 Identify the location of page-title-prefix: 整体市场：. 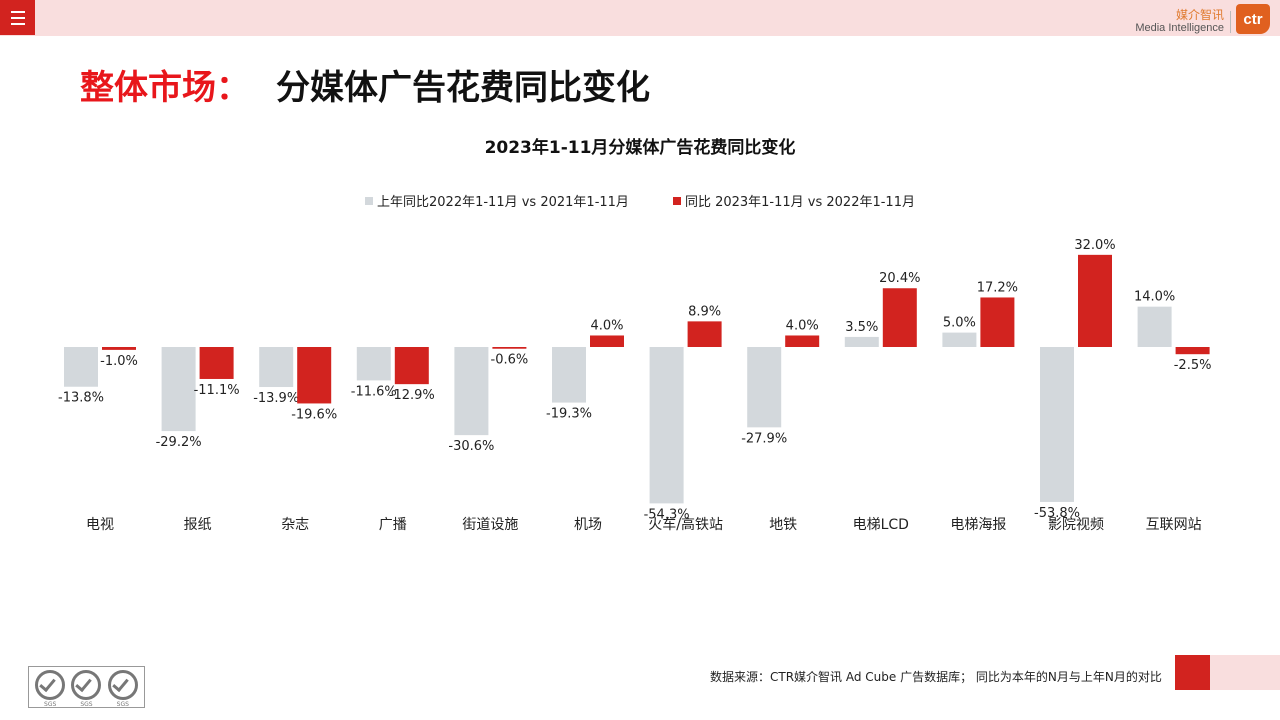
(165, 88).